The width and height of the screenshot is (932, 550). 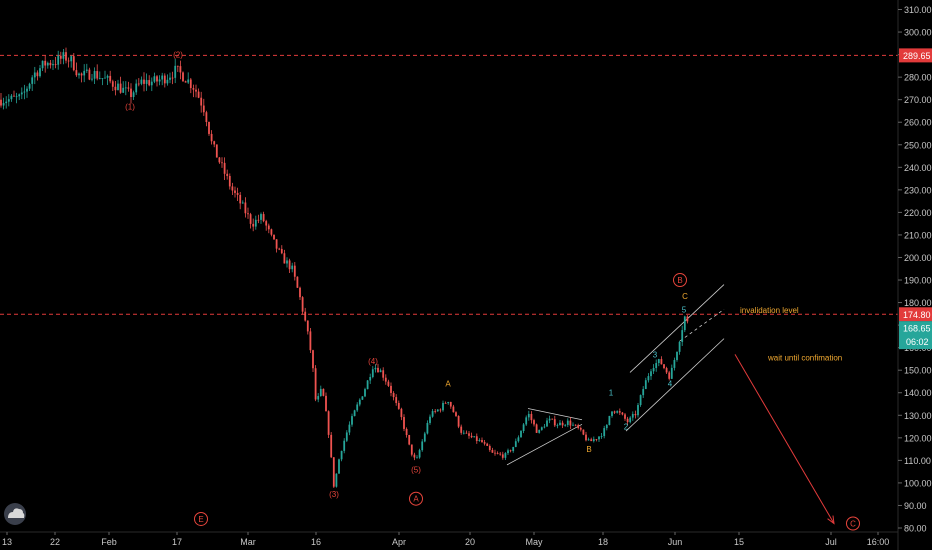 I want to click on wave-label: 5, so click(x=684, y=309).